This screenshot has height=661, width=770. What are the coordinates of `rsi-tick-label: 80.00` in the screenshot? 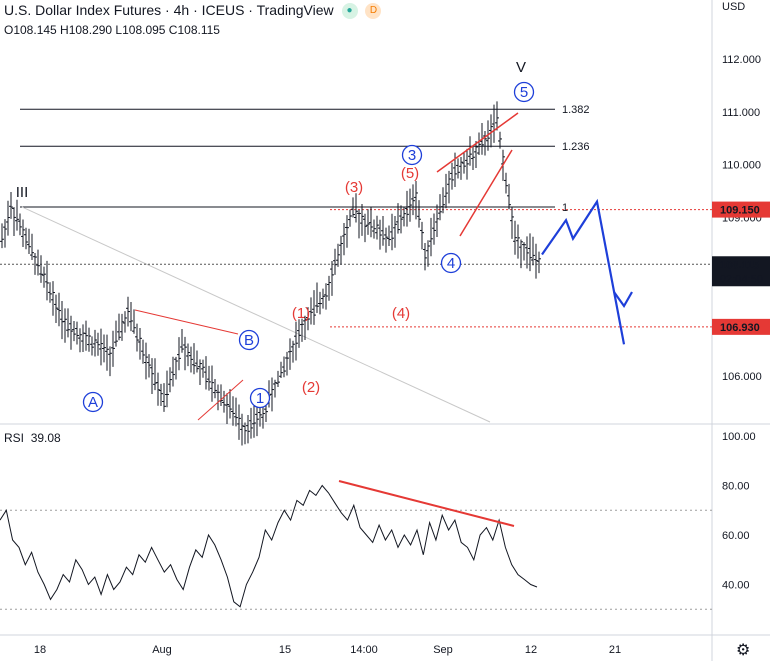 It's located at (736, 487).